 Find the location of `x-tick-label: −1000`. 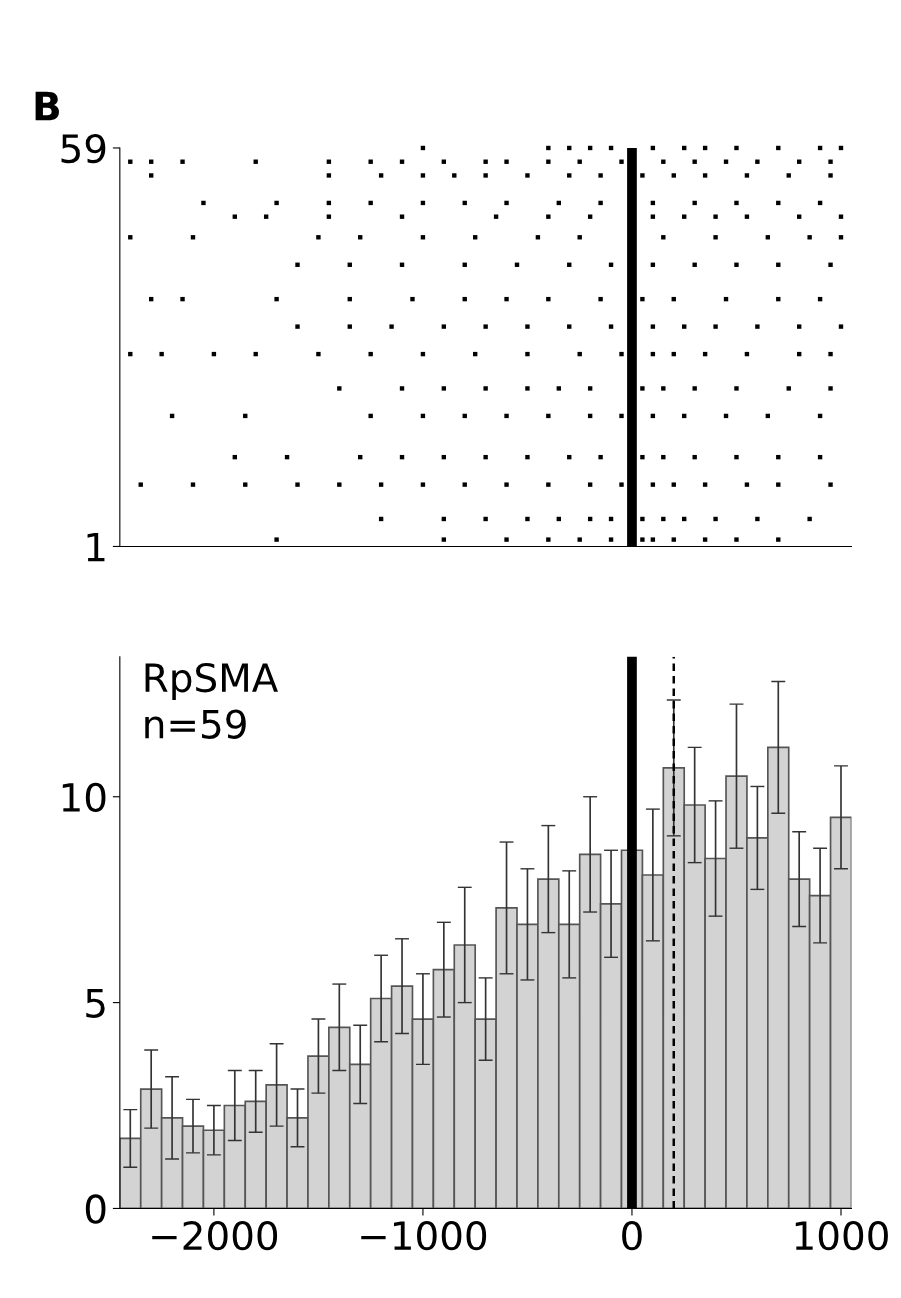

x-tick-label: −1000 is located at coordinates (424, 1235).